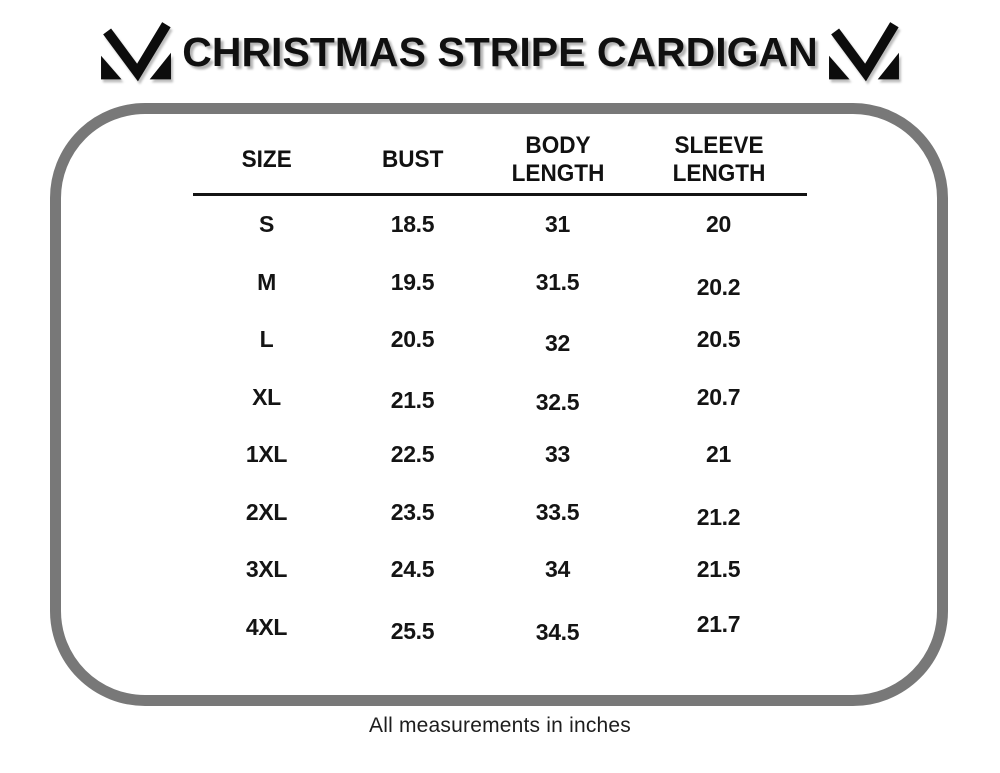 This screenshot has width=1000, height=773. I want to click on body-length-value: 34.5, so click(557, 631).